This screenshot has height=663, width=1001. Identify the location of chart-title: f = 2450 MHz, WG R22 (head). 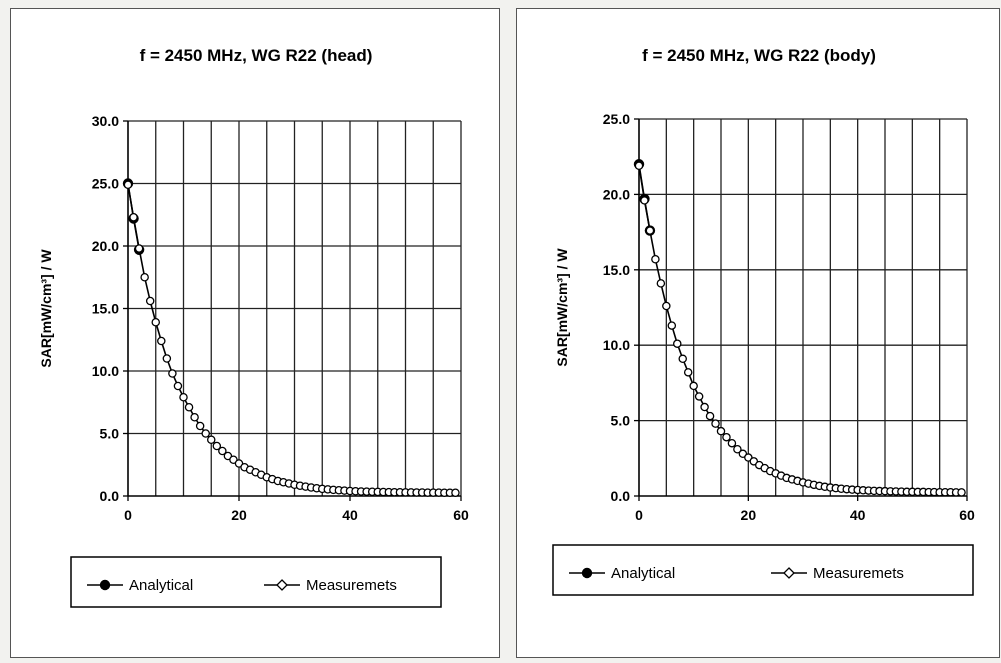
(256, 55).